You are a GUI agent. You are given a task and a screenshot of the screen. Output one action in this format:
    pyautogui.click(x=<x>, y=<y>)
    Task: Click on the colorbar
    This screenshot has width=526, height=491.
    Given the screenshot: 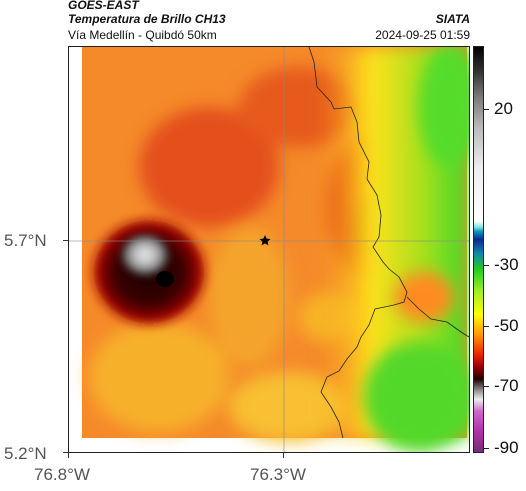 What is the action you would take?
    pyautogui.click(x=478, y=249)
    